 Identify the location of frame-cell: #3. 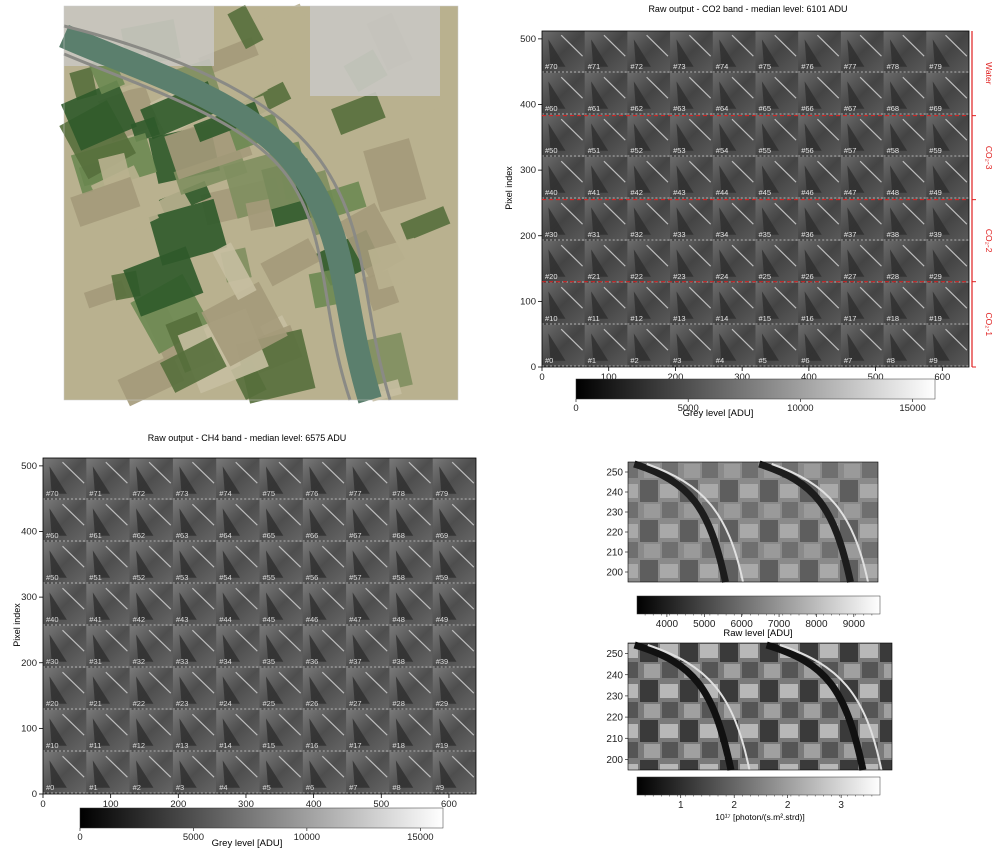
(194, 773).